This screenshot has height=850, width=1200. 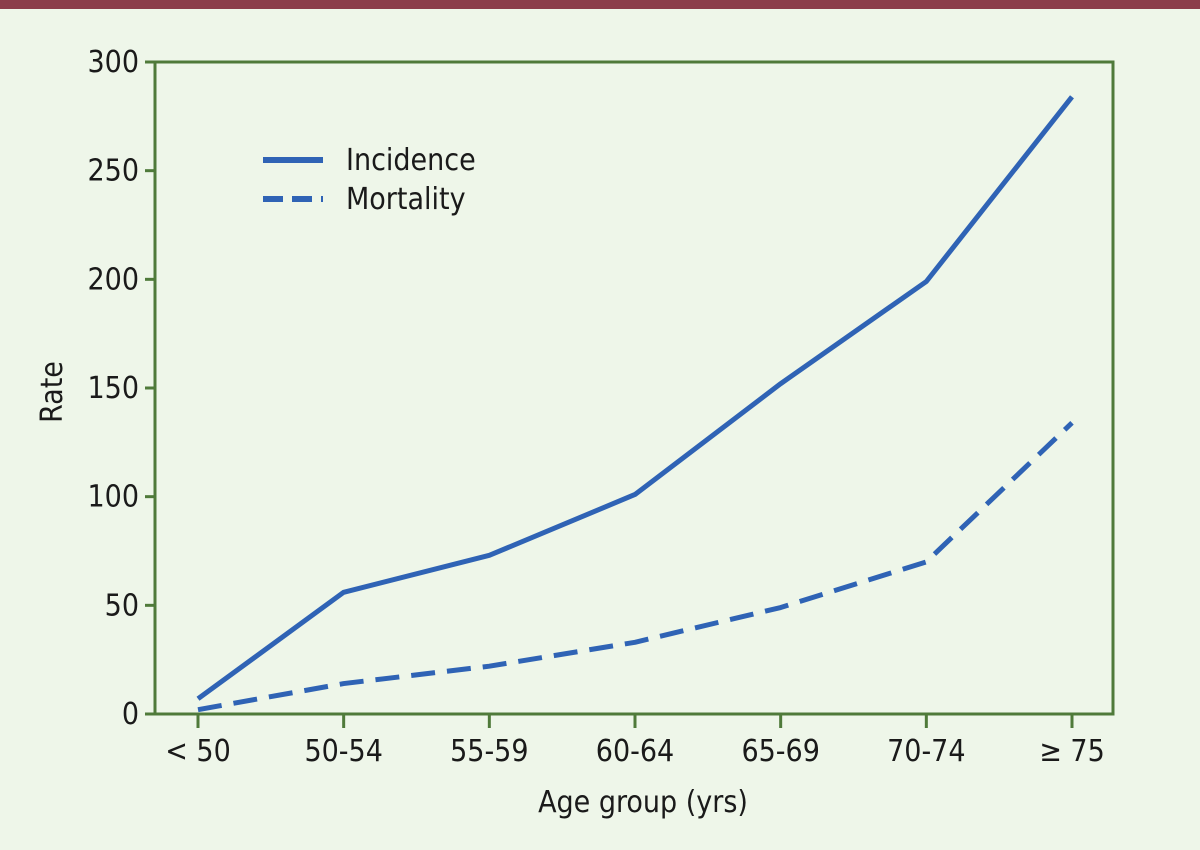 I want to click on legend-label-mortality: Mortality, so click(x=406, y=199).